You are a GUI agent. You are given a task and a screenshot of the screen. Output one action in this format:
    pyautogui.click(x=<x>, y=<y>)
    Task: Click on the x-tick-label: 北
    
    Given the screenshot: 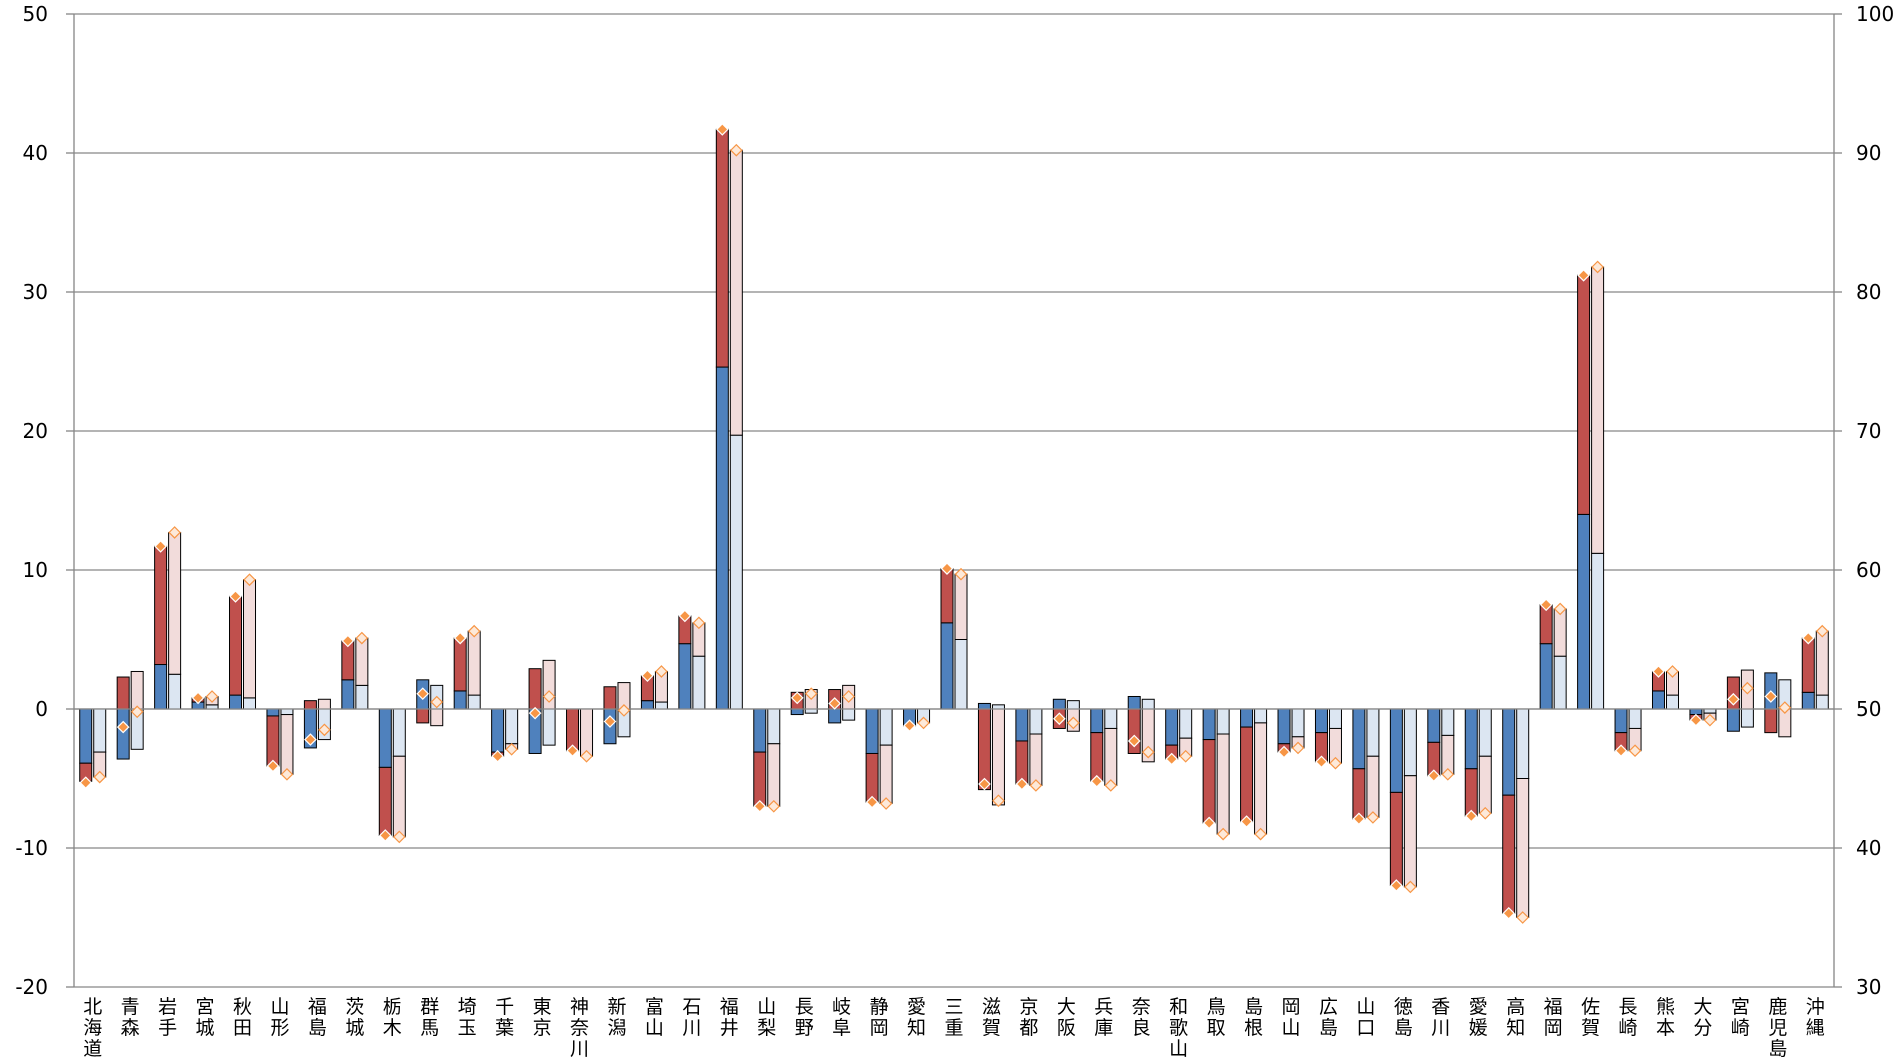 What is the action you would take?
    pyautogui.click(x=92, y=1007)
    